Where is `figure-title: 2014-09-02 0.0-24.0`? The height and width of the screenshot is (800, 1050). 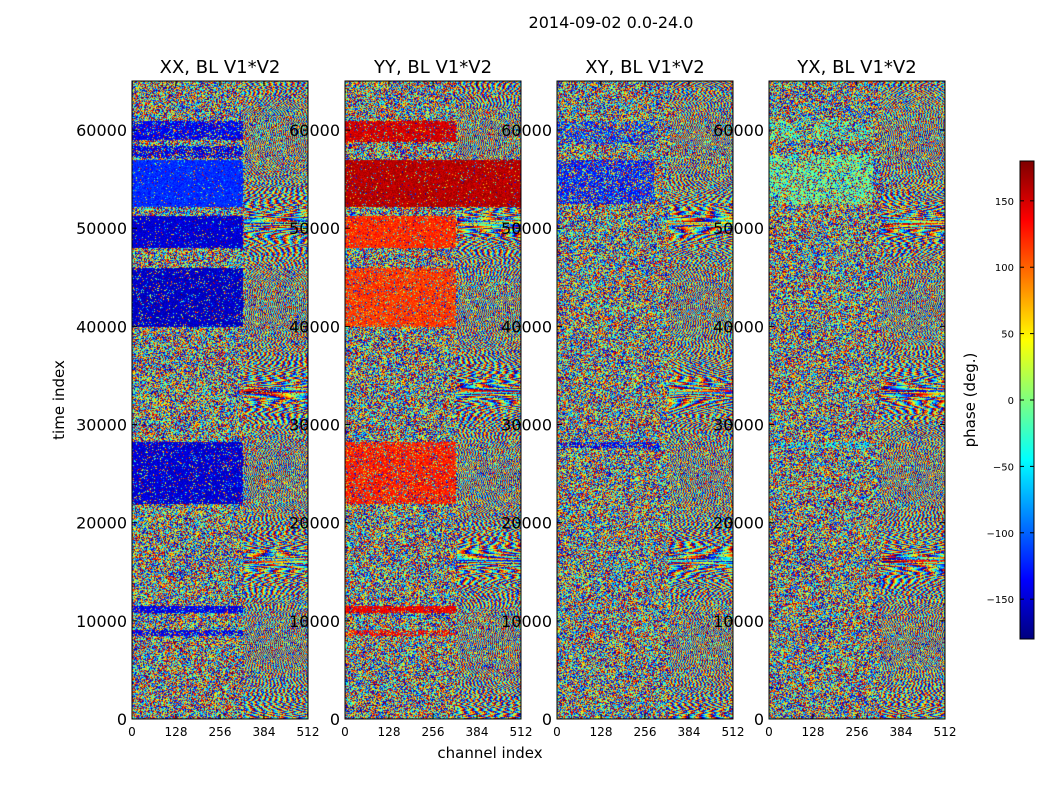 figure-title: 2014-09-02 0.0-24.0 is located at coordinates (611, 22).